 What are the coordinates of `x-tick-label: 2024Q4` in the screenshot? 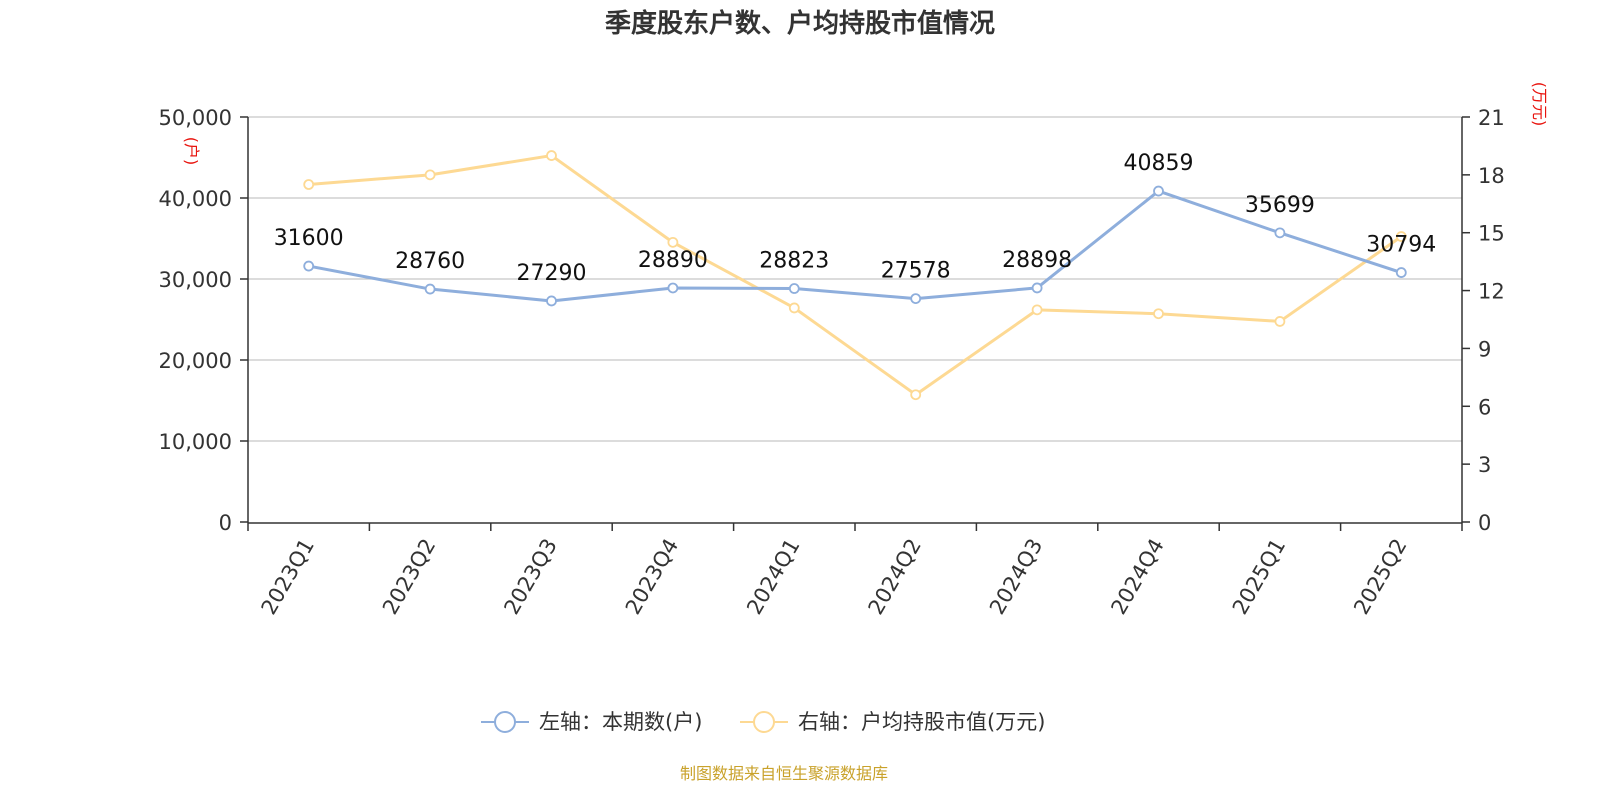 It's located at (1137, 577).